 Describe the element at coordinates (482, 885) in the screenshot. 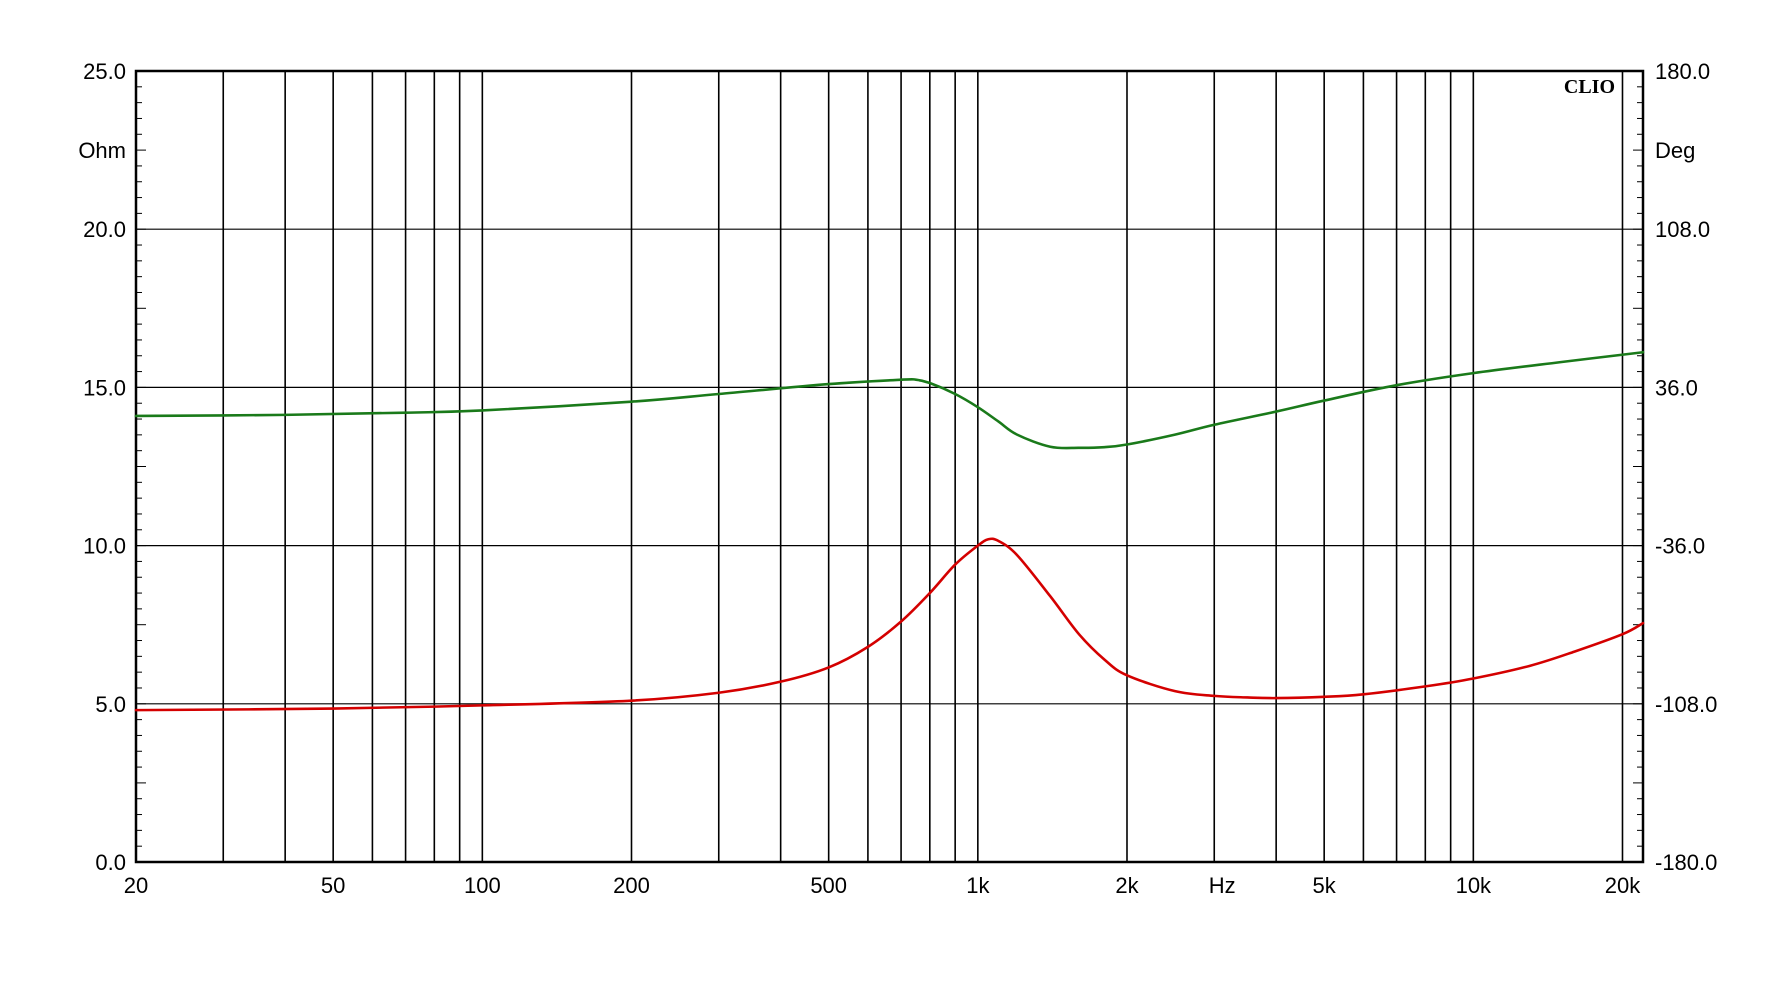

I see `x-tick-label: 100` at that location.